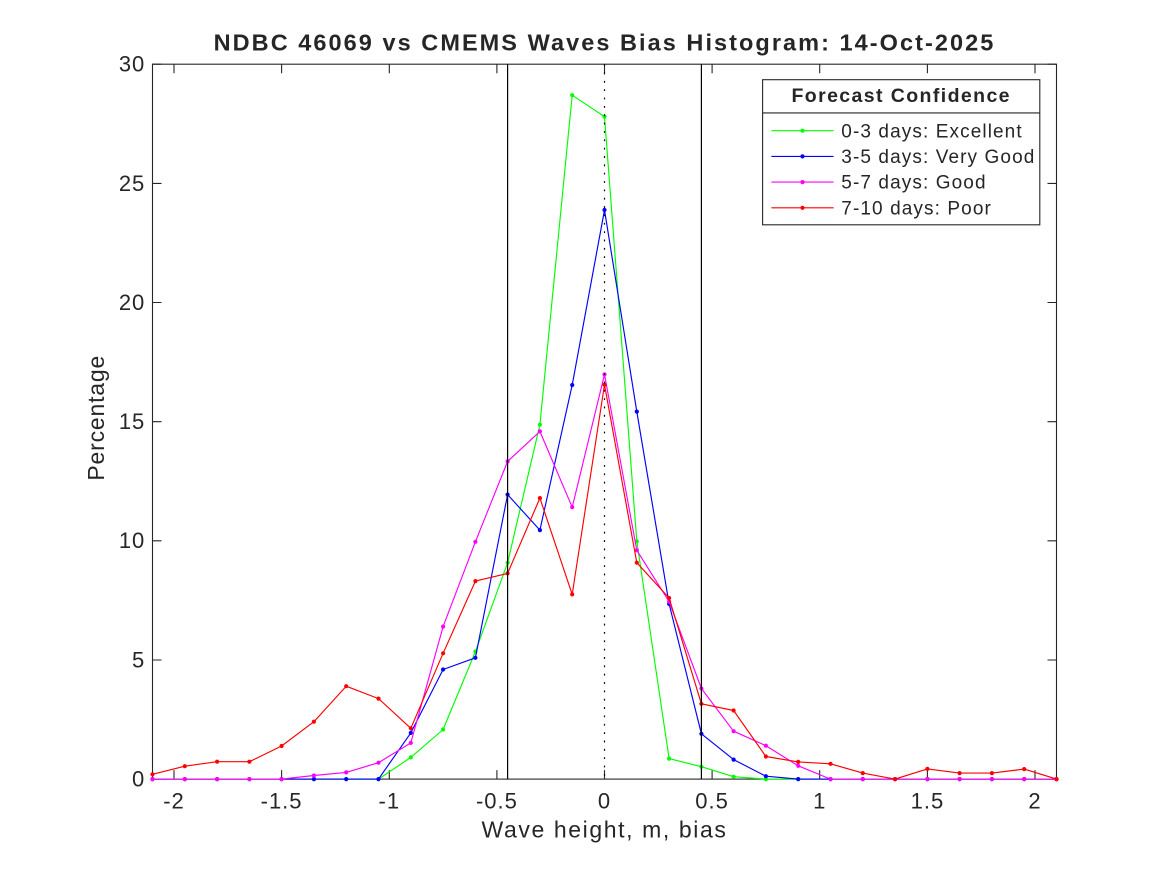 The width and height of the screenshot is (1167, 875). I want to click on svg-text: 30, so click(132, 64).